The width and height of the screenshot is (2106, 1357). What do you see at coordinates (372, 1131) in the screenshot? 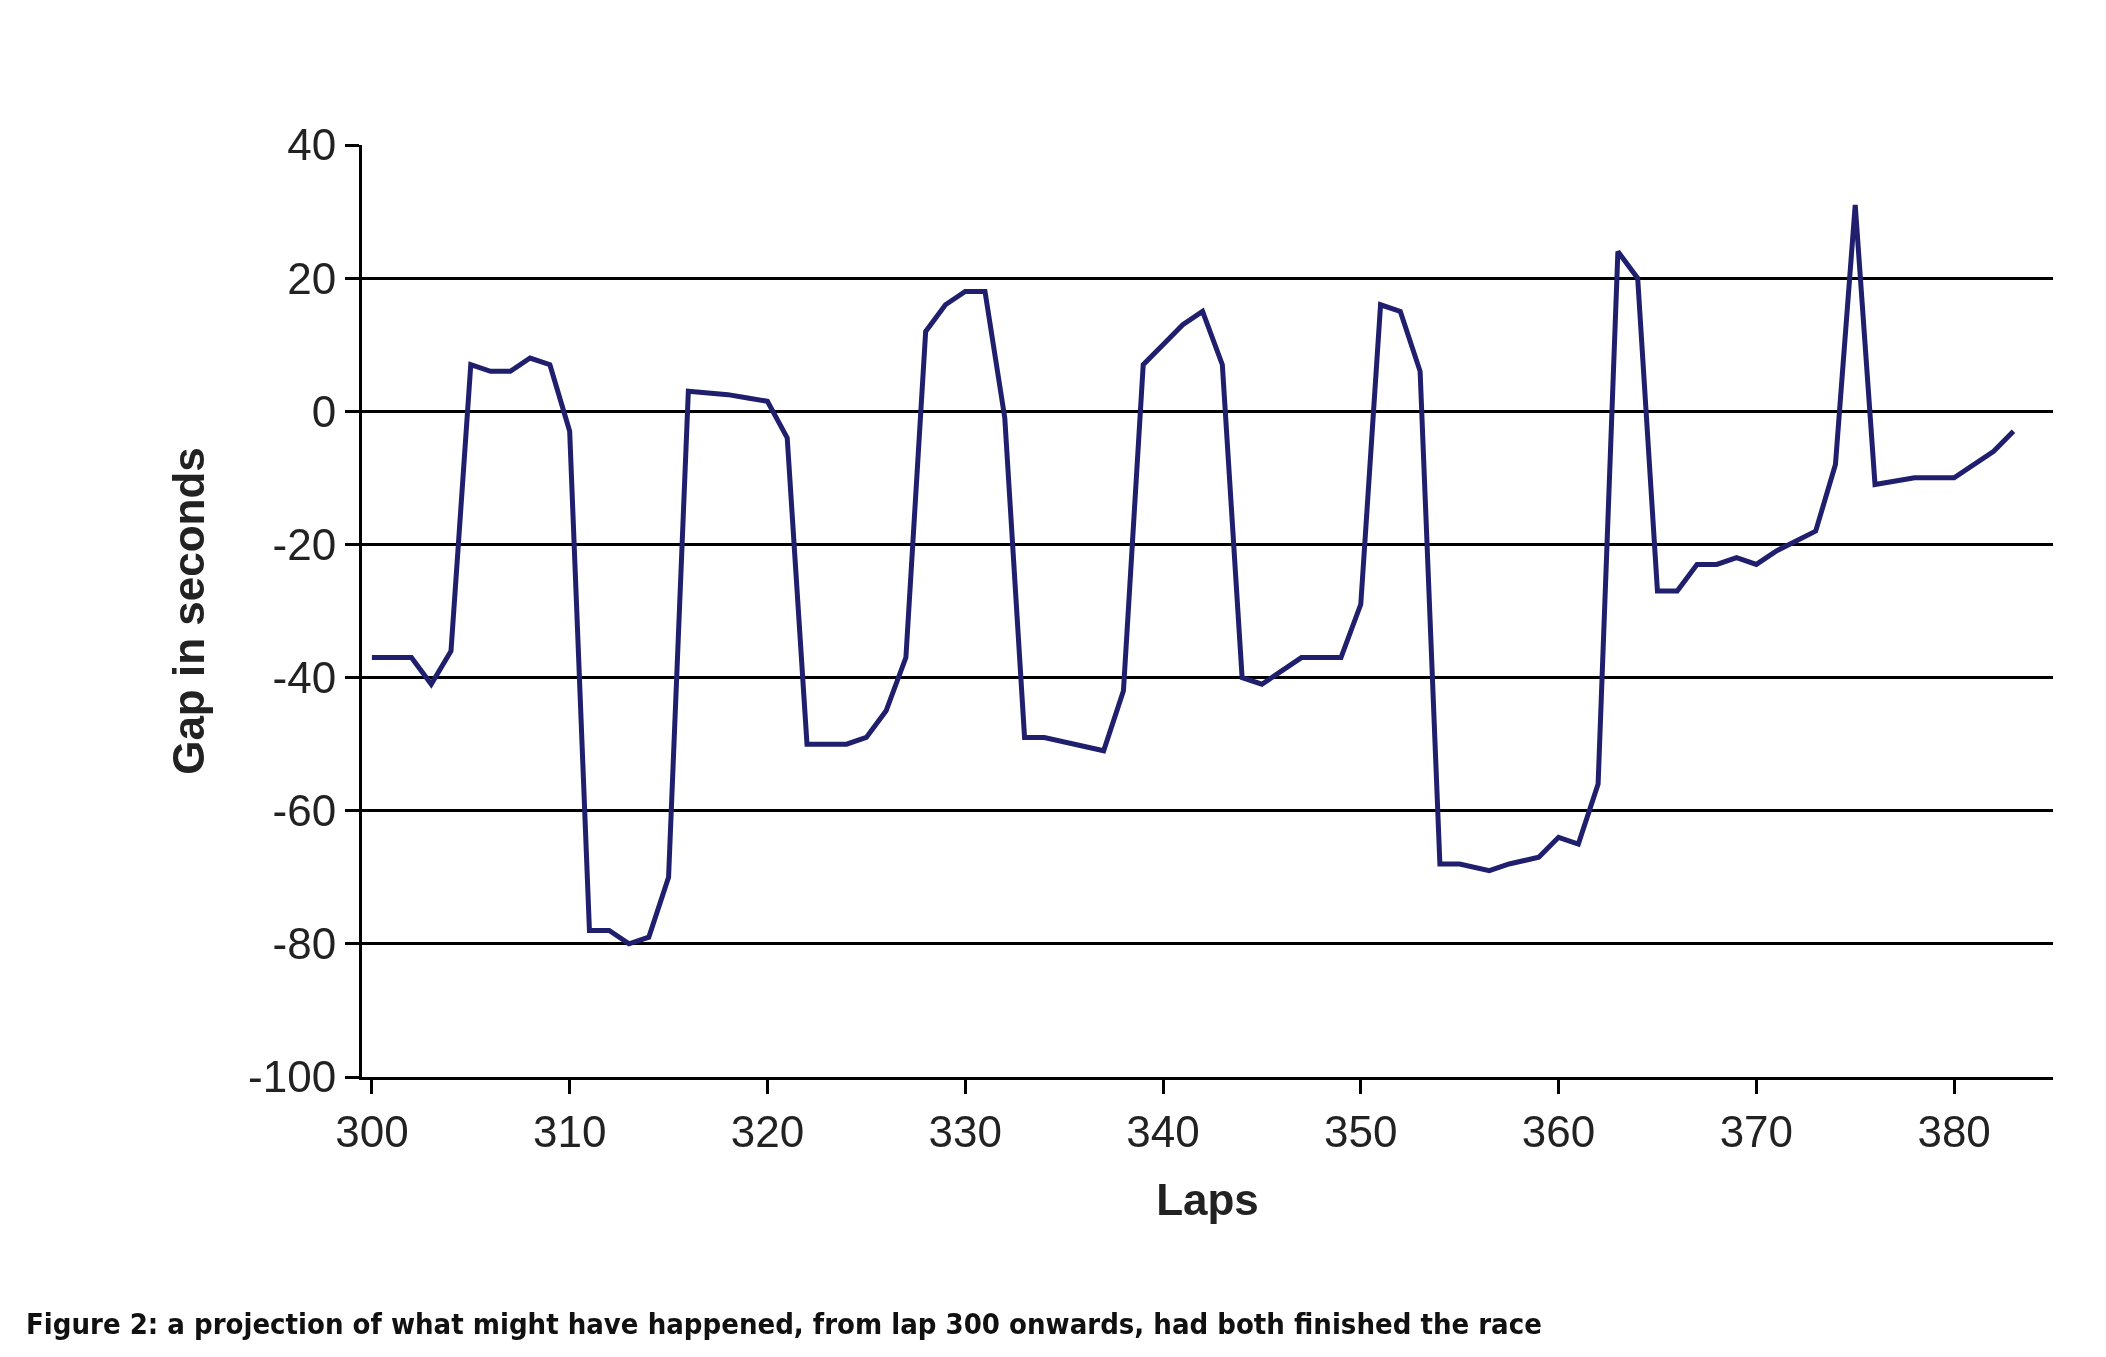
I see `x-tick-label: 300` at bounding box center [372, 1131].